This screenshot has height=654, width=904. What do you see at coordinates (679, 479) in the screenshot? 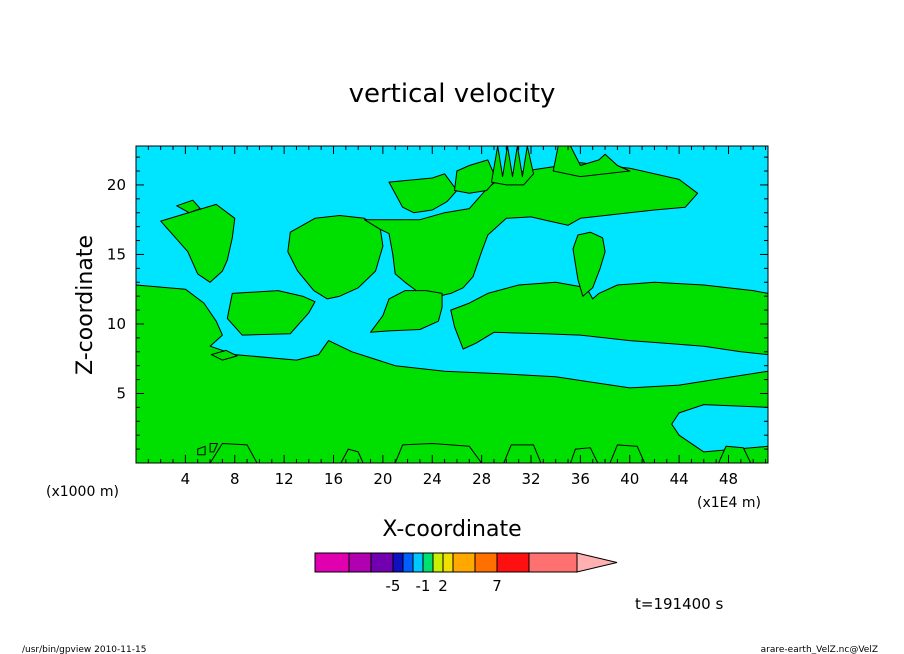
I see `x-tick-label: 44` at bounding box center [679, 479].